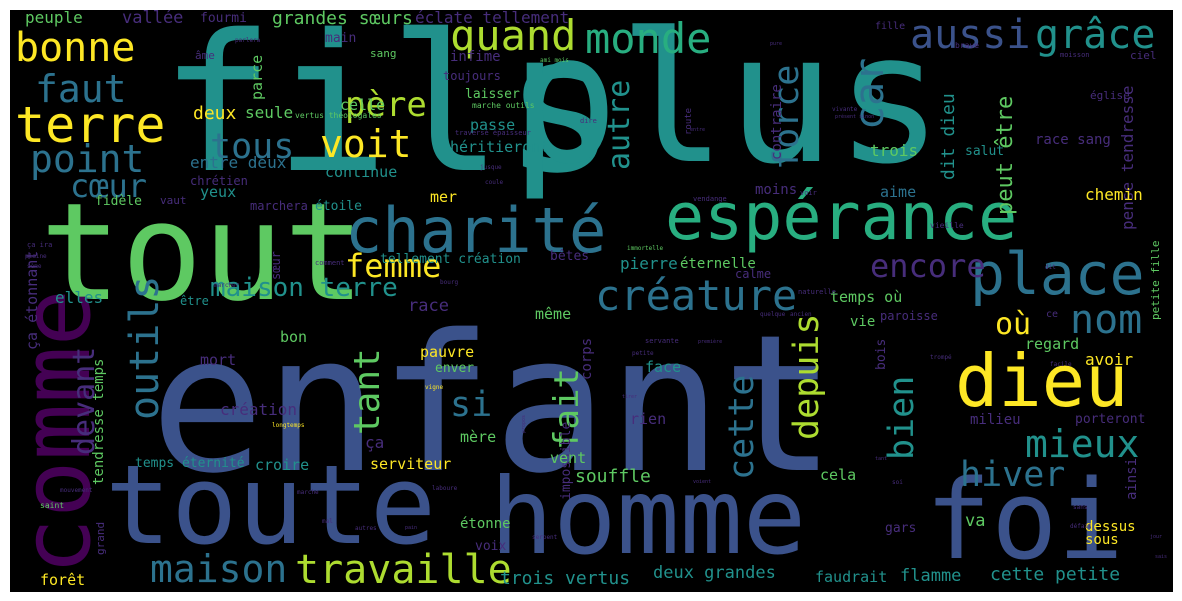  What do you see at coordinates (145, 348) in the screenshot?
I see `cloud-word: outils` at bounding box center [145, 348].